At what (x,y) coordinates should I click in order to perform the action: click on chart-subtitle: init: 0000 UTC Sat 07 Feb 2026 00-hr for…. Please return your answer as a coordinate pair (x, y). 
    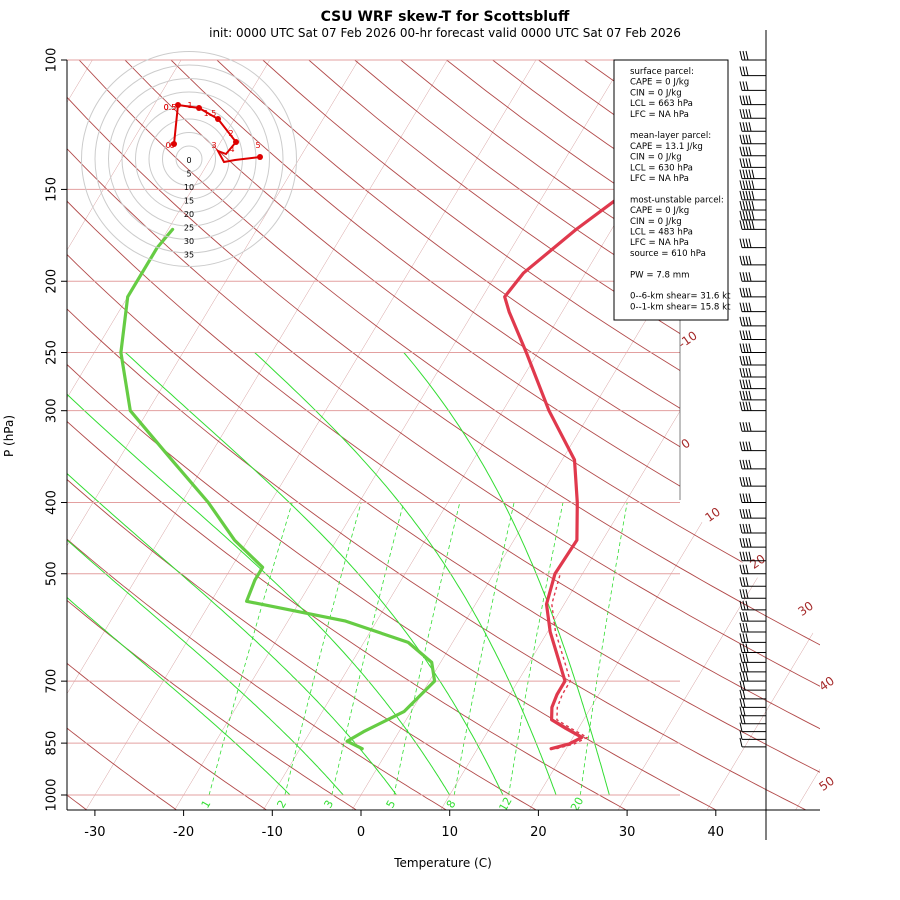
    Looking at the image, I should click on (445, 33).